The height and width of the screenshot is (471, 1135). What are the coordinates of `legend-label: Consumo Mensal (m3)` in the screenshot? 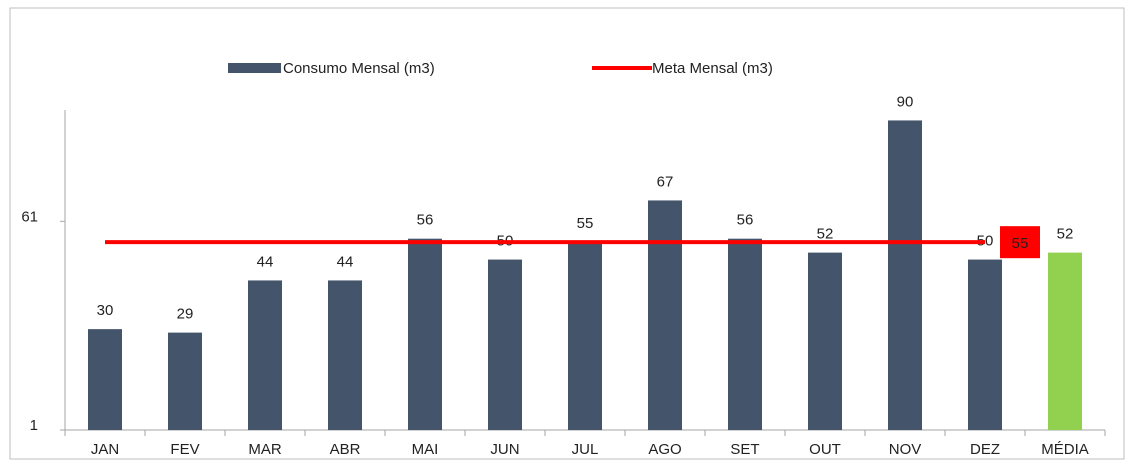 It's located at (359, 68).